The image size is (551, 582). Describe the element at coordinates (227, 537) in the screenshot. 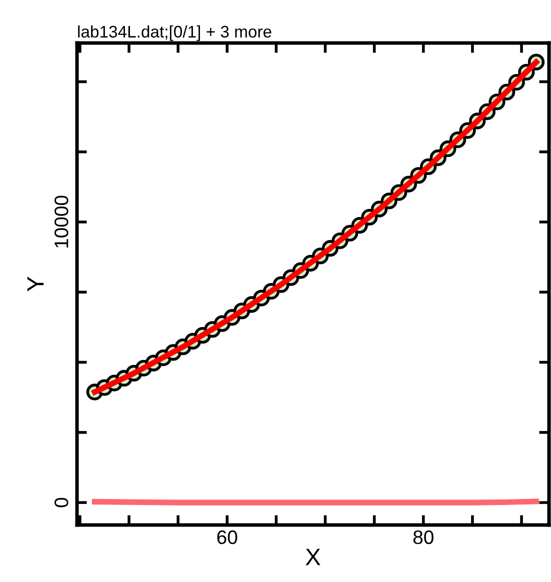

I see `x-tick-label: 60` at that location.